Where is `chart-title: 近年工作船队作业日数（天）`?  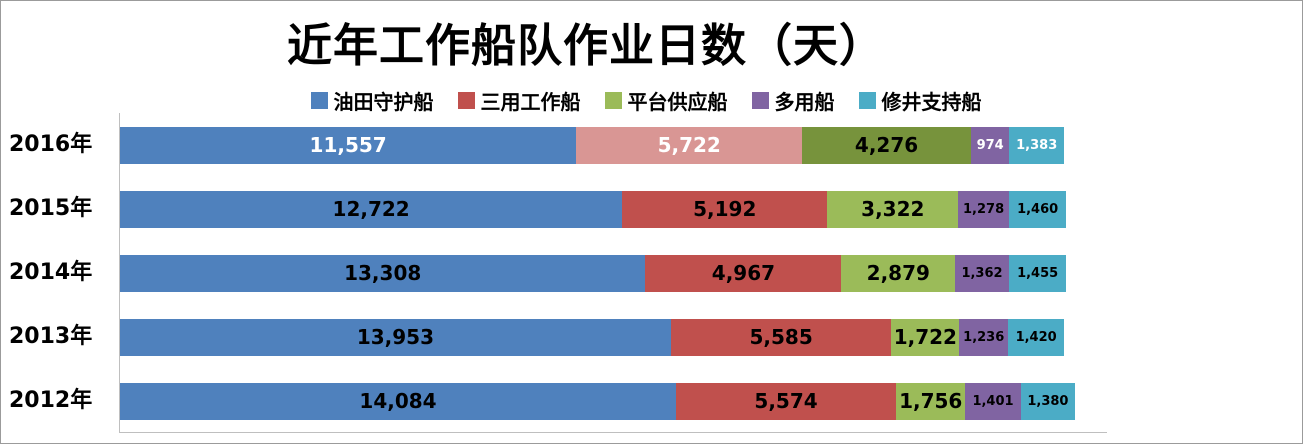 chart-title: 近年工作船队作业日数（天） is located at coordinates (585, 45).